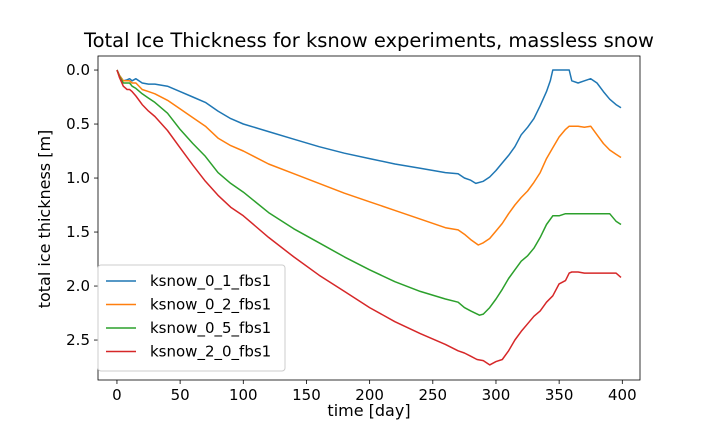 The width and height of the screenshot is (720, 432). I want to click on x-tick-label: 150, so click(306, 395).